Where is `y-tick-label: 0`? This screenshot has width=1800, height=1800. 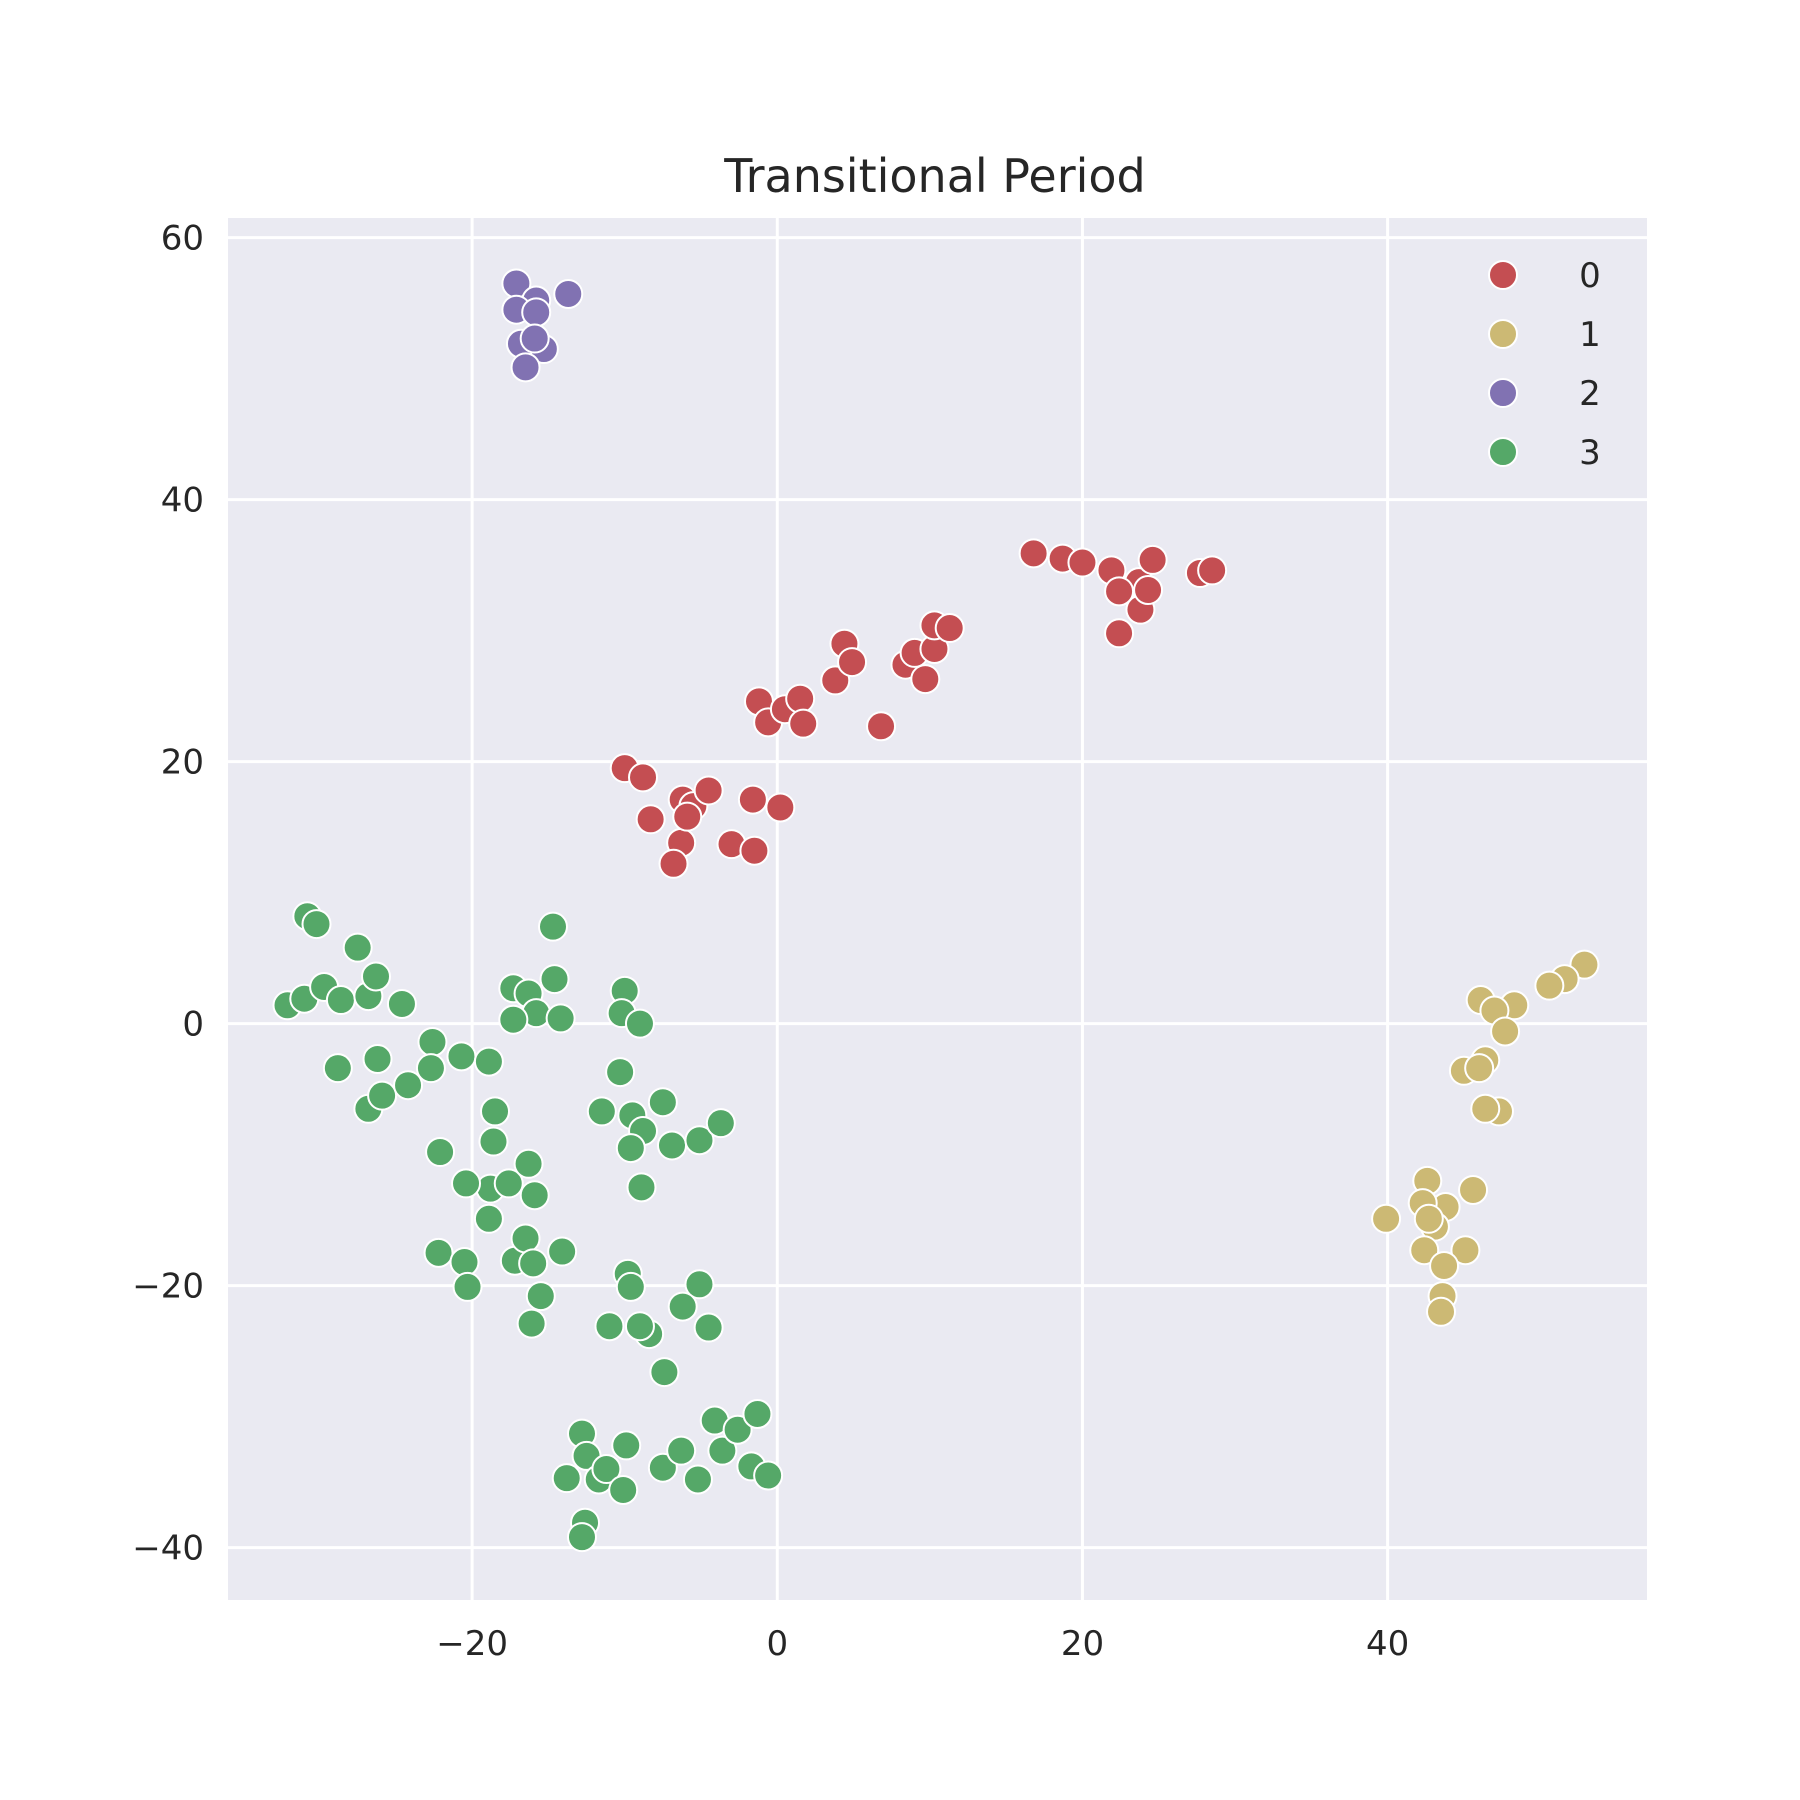 y-tick-label: 0 is located at coordinates (193, 1025).